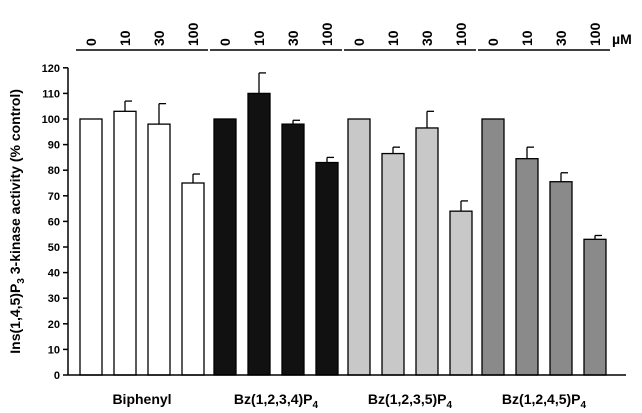 This screenshot has height=413, width=642. I want to click on y-tick-label: 60, so click(54, 222).